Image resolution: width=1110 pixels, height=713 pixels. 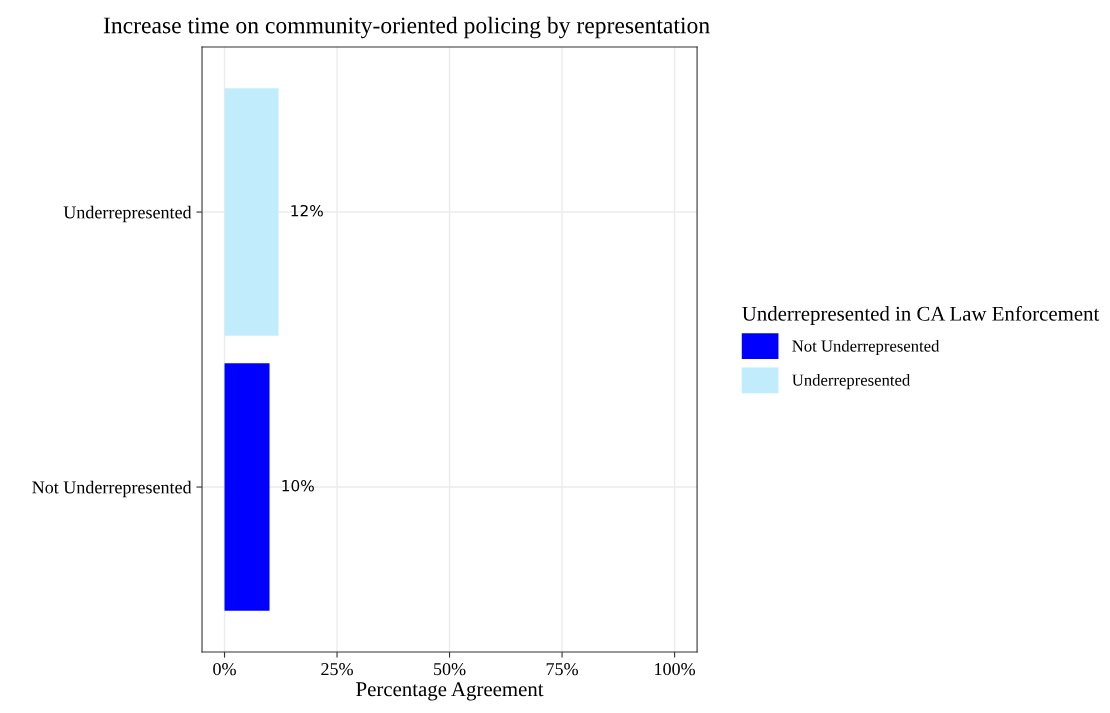 I want to click on data-label: 12%, so click(x=307, y=210).